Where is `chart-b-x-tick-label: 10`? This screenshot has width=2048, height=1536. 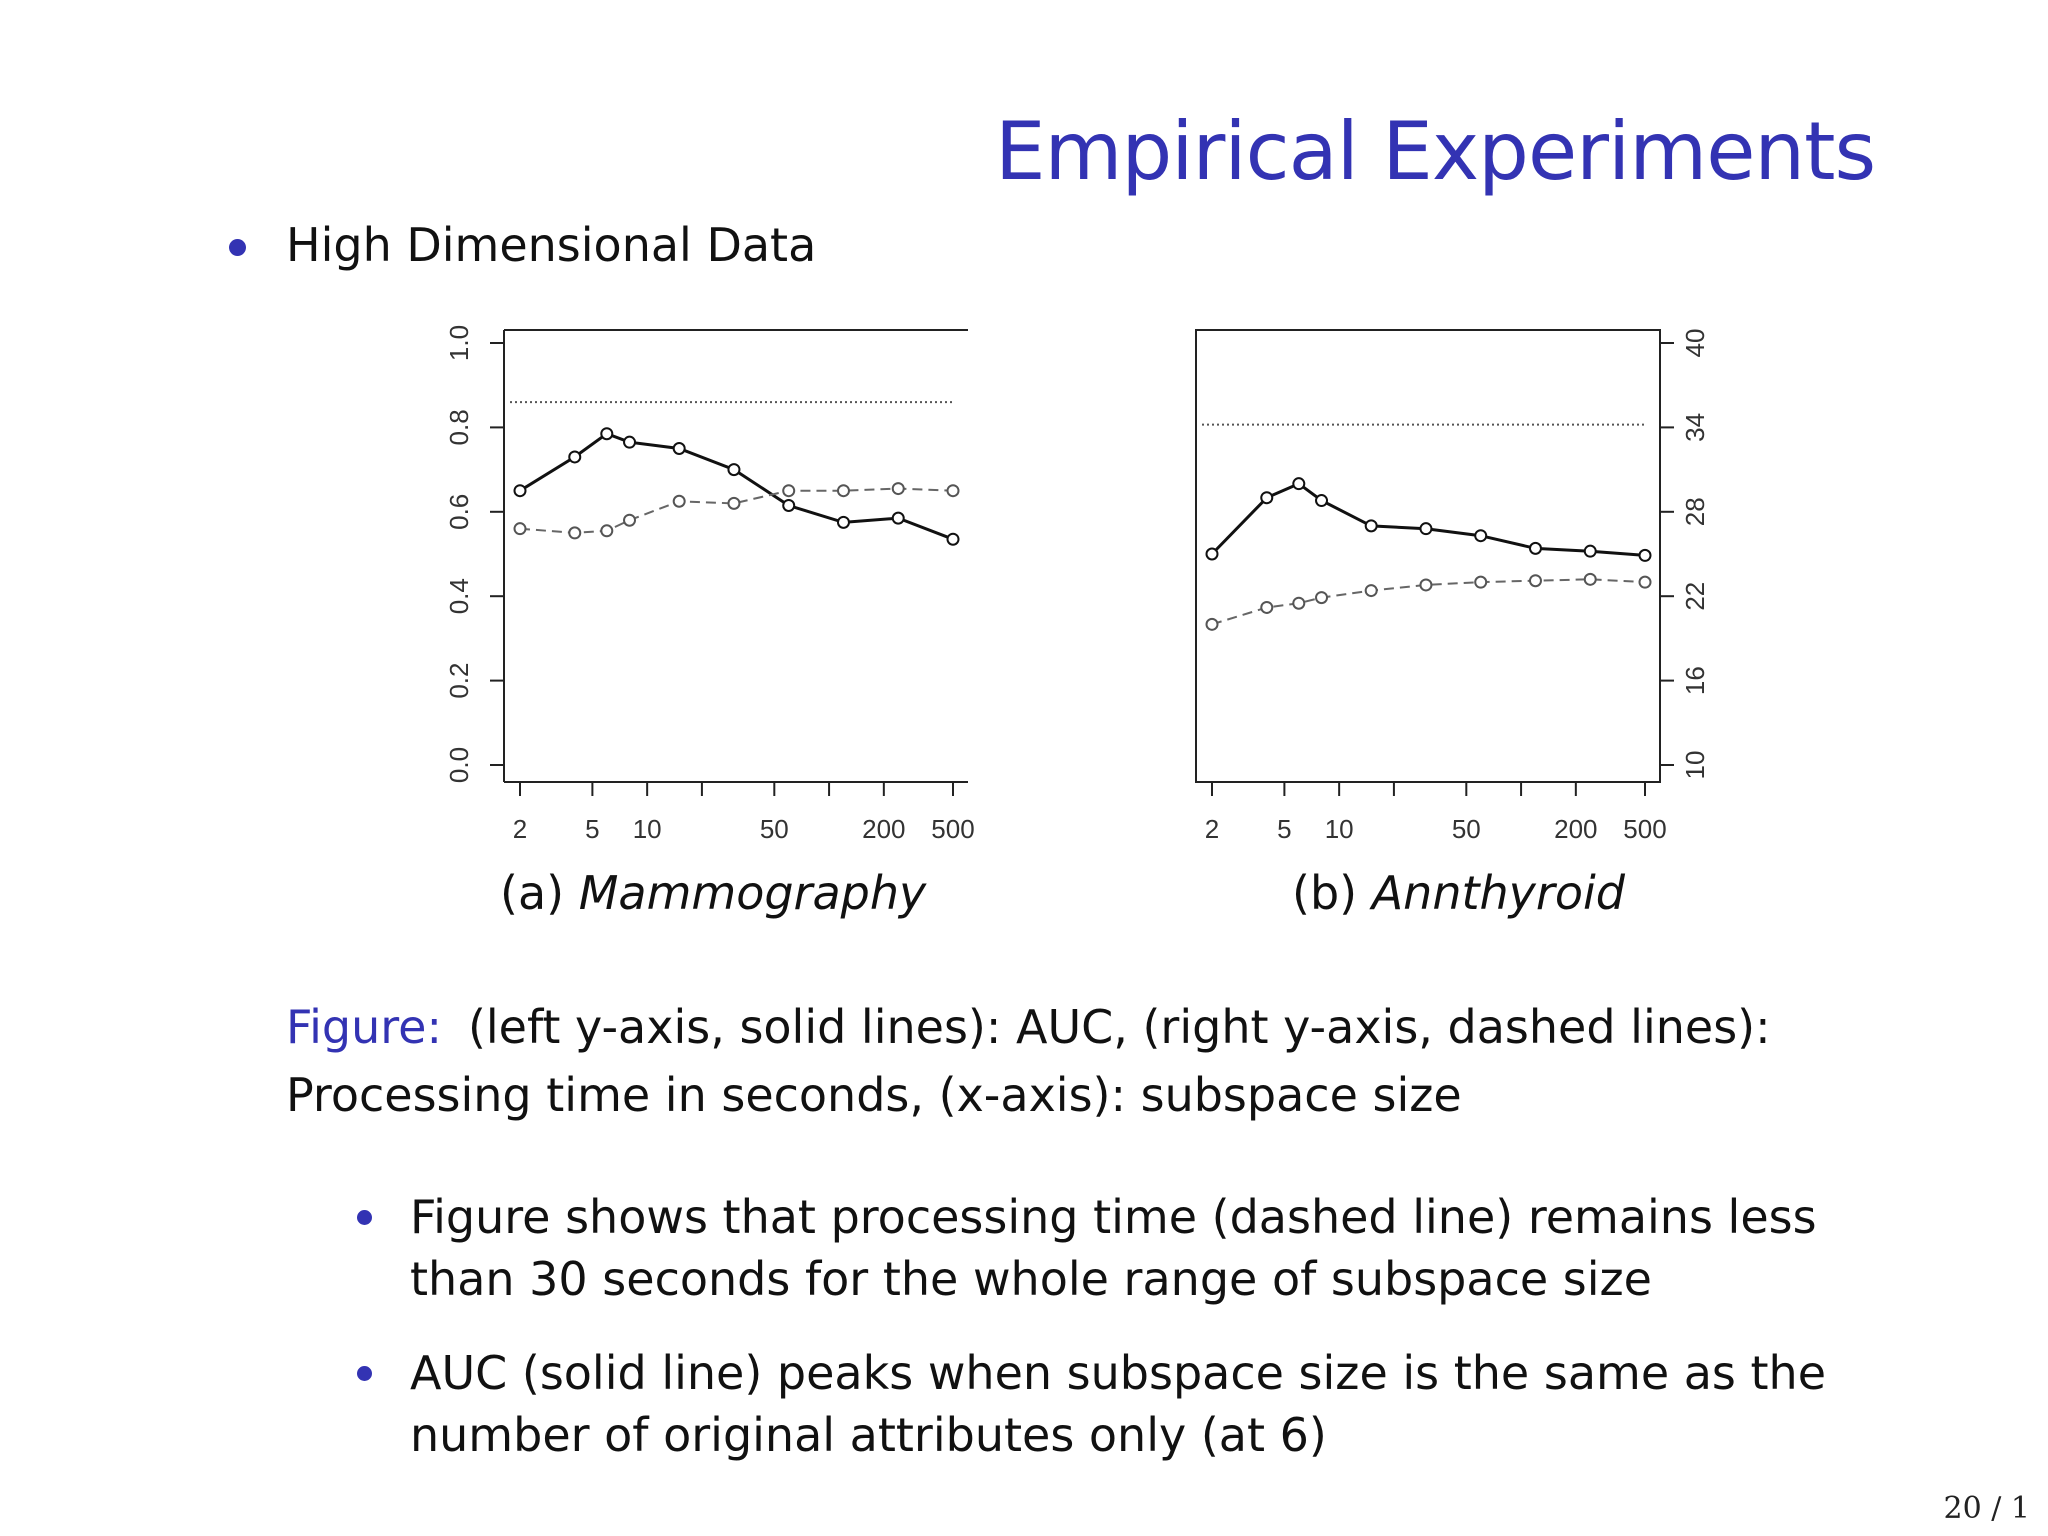
chart-b-x-tick-label: 10 is located at coordinates (1339, 829).